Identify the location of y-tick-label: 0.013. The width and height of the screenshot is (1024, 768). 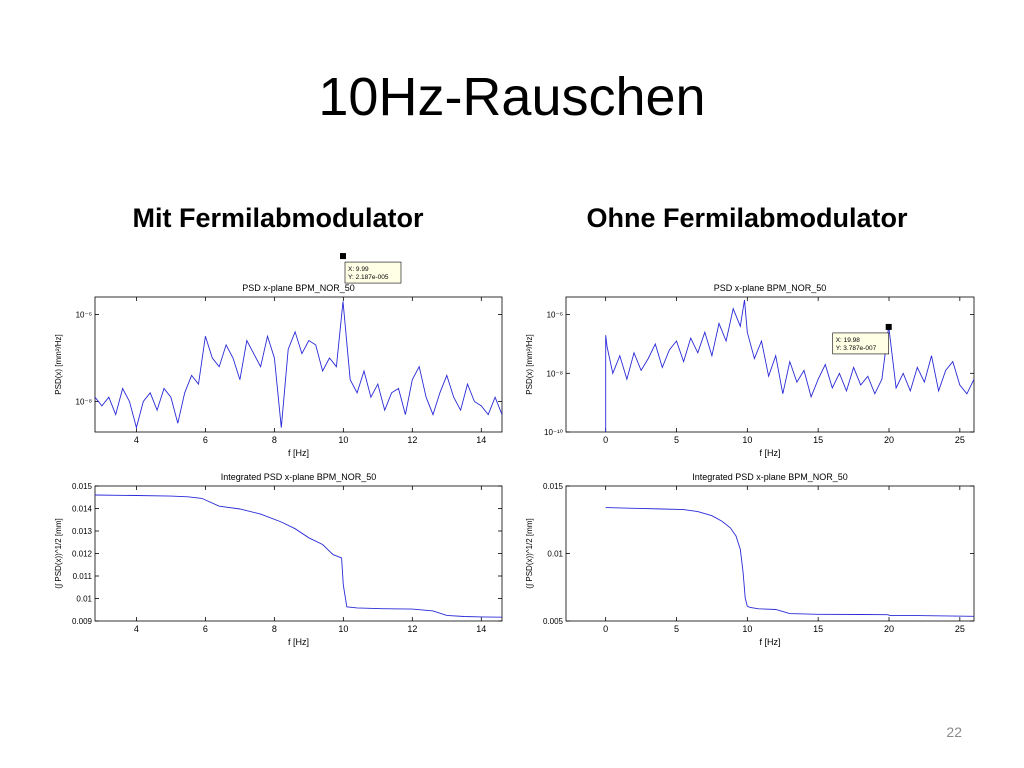
(82, 531).